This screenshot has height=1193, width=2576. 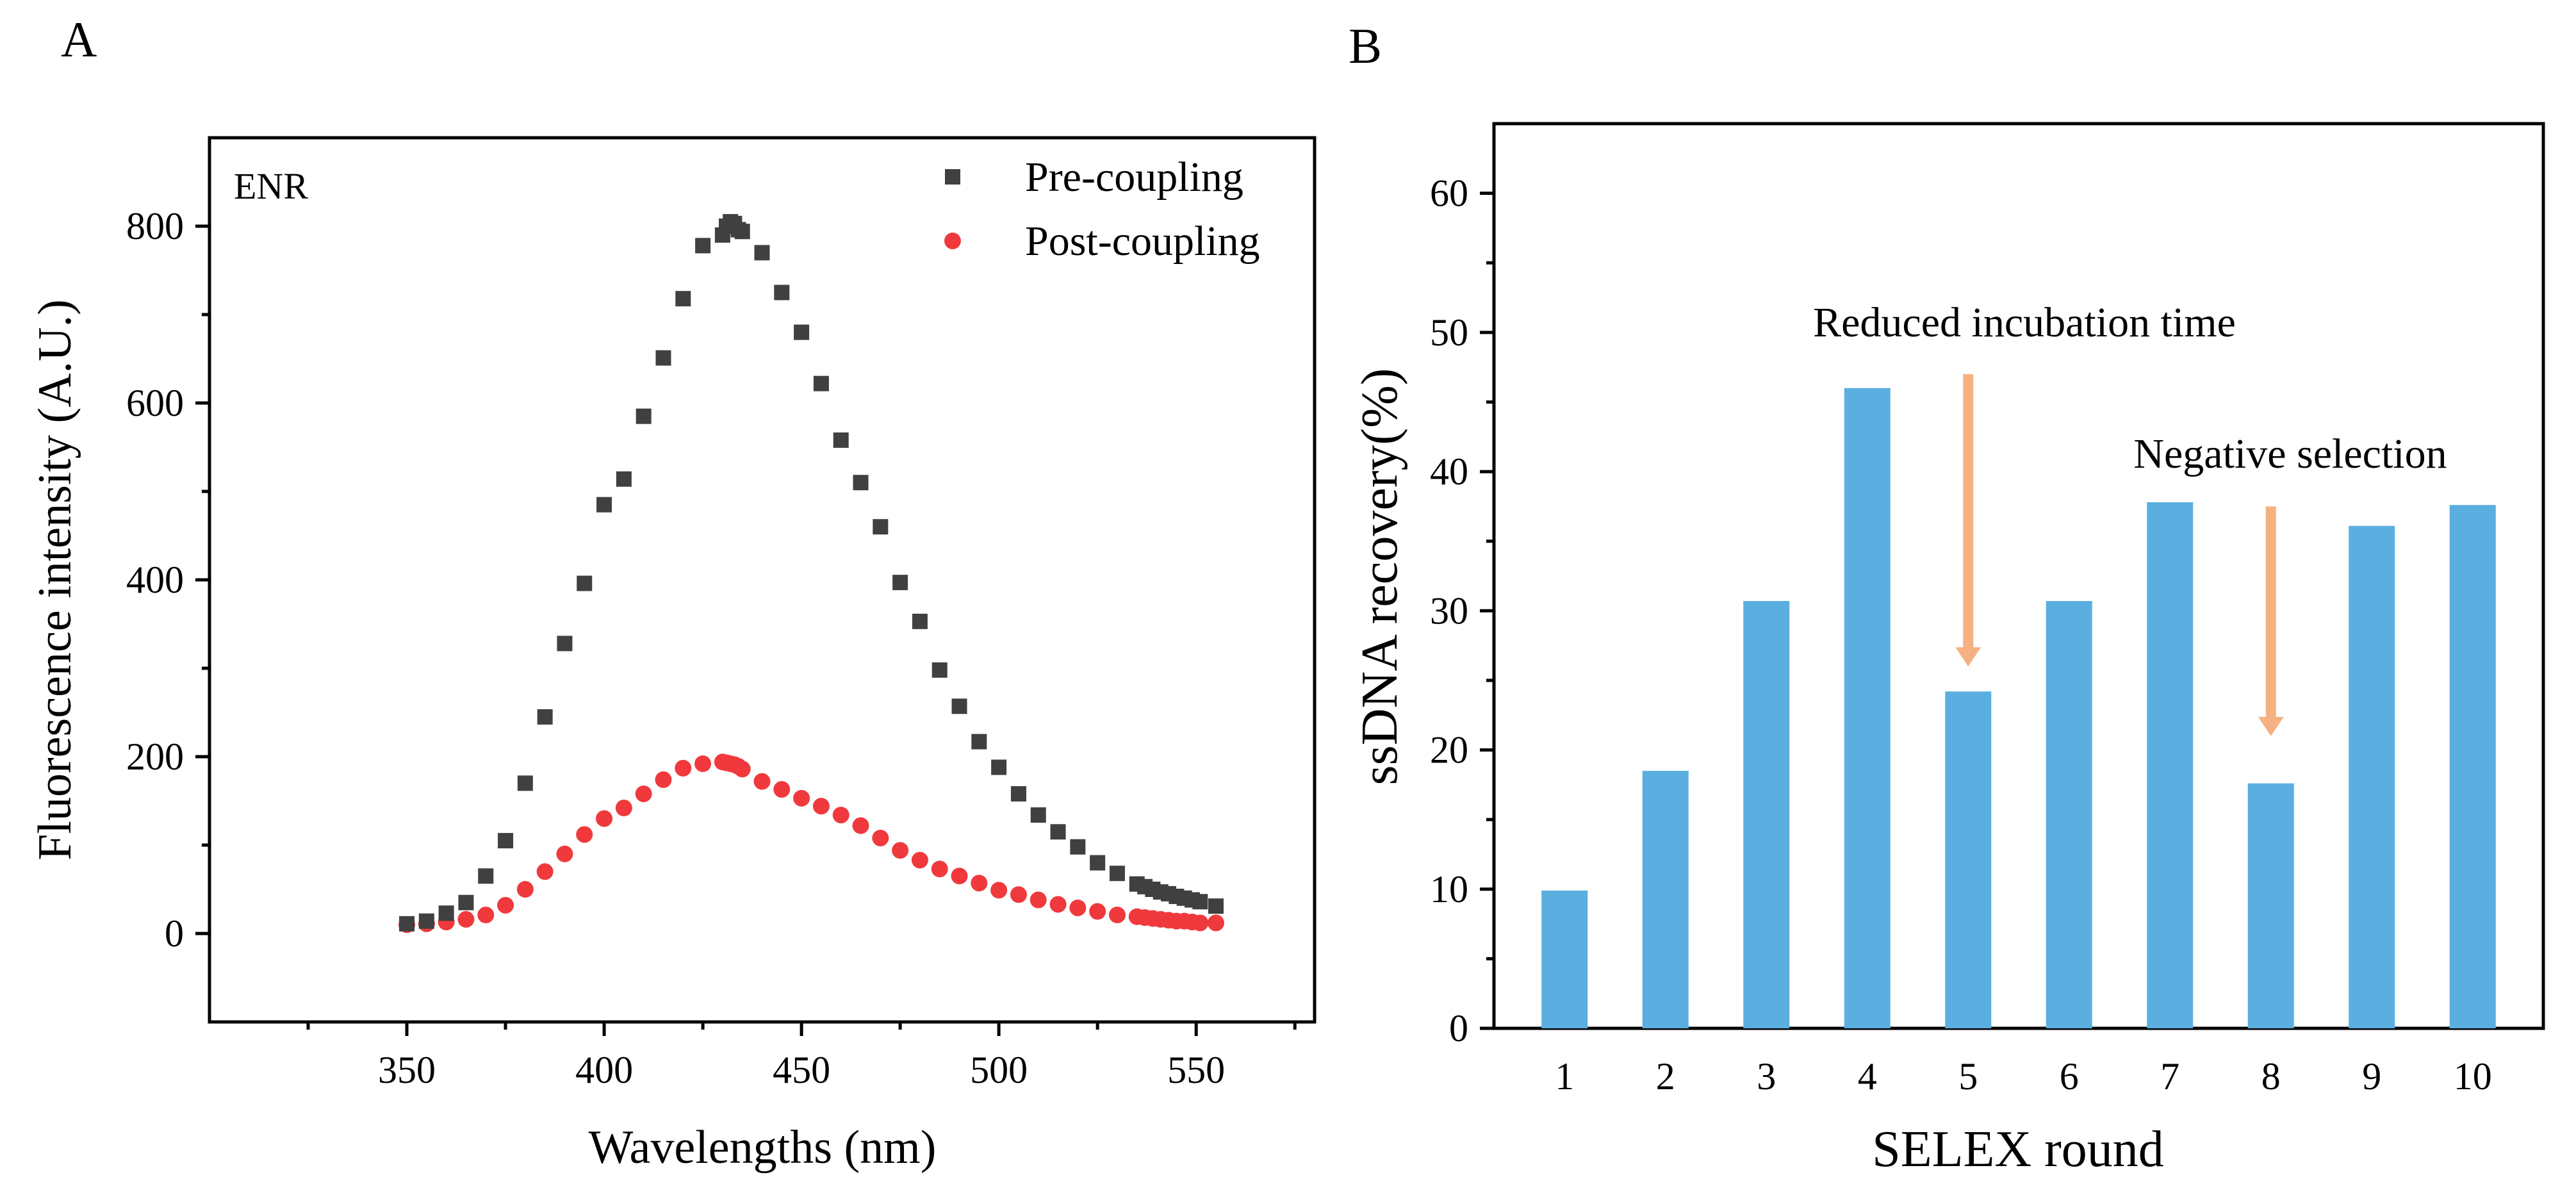 I want to click on y-tick-label: 400, so click(x=155, y=580).